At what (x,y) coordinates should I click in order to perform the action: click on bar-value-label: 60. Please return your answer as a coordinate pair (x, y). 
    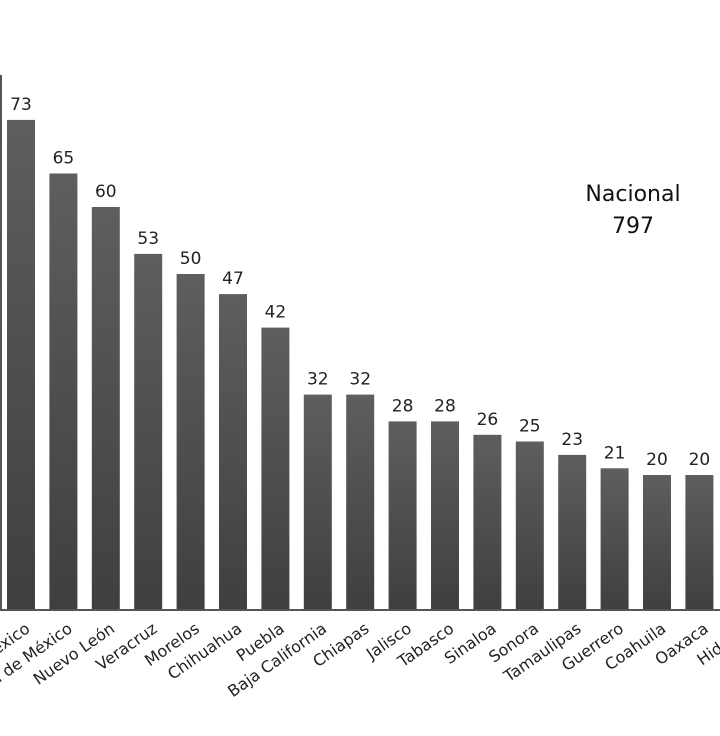
    Looking at the image, I should click on (106, 192).